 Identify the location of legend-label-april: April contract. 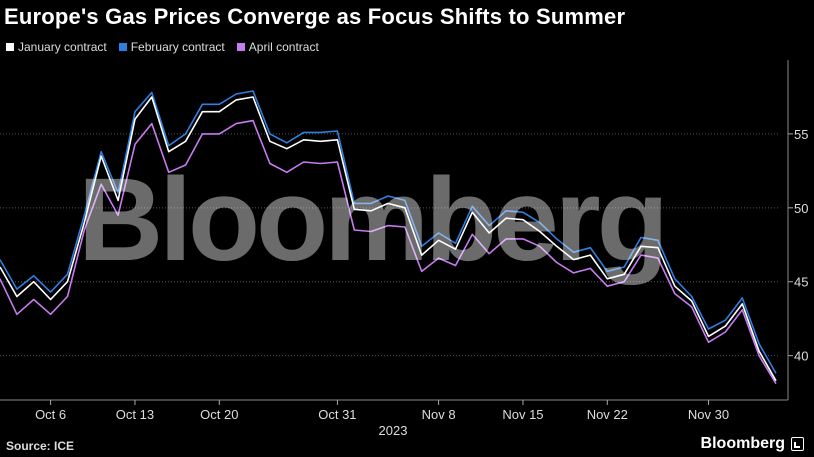
(283, 47).